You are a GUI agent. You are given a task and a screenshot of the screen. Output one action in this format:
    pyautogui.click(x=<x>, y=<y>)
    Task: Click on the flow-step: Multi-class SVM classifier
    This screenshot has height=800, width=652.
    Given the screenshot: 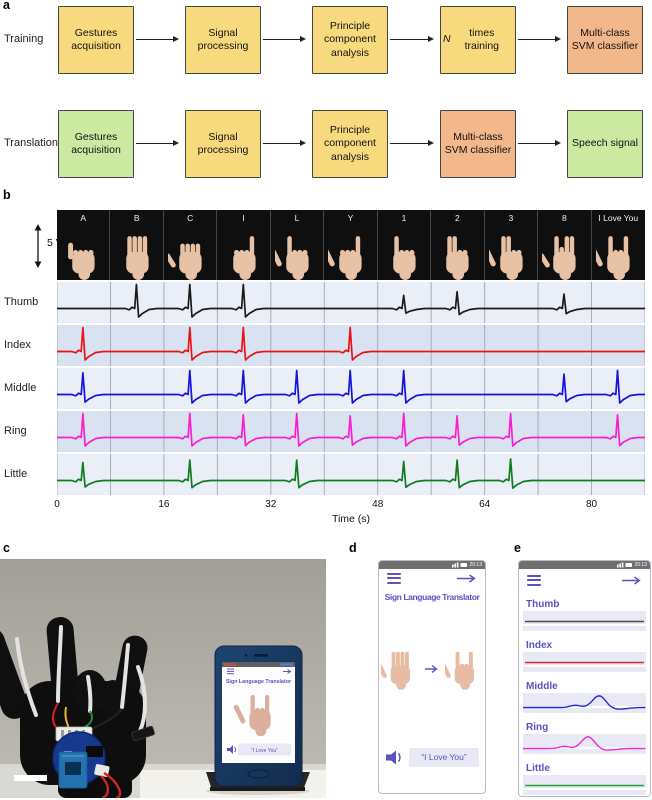 What is the action you would take?
    pyautogui.click(x=605, y=40)
    